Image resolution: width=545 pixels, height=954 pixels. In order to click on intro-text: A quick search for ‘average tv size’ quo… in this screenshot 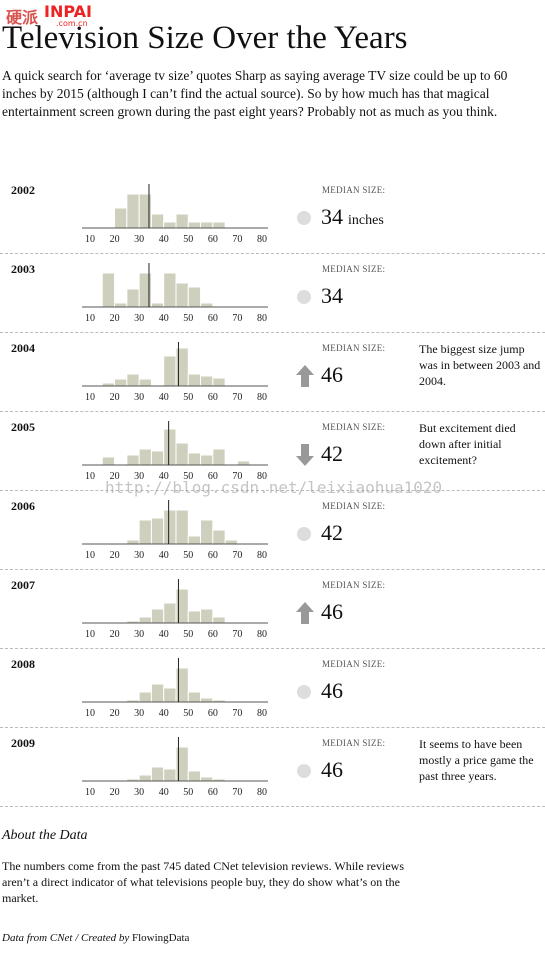, I will do `click(255, 93)`.